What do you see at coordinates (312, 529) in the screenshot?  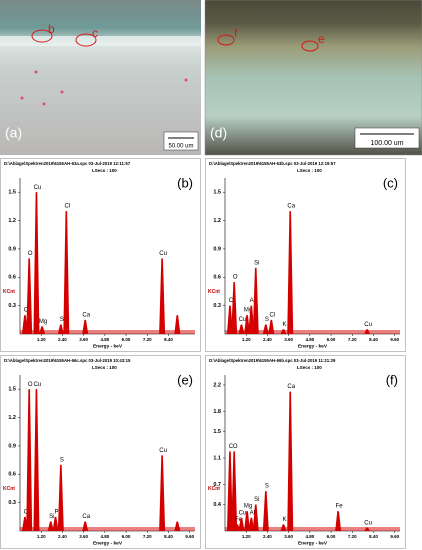 I see `noise-floor` at bounding box center [312, 529].